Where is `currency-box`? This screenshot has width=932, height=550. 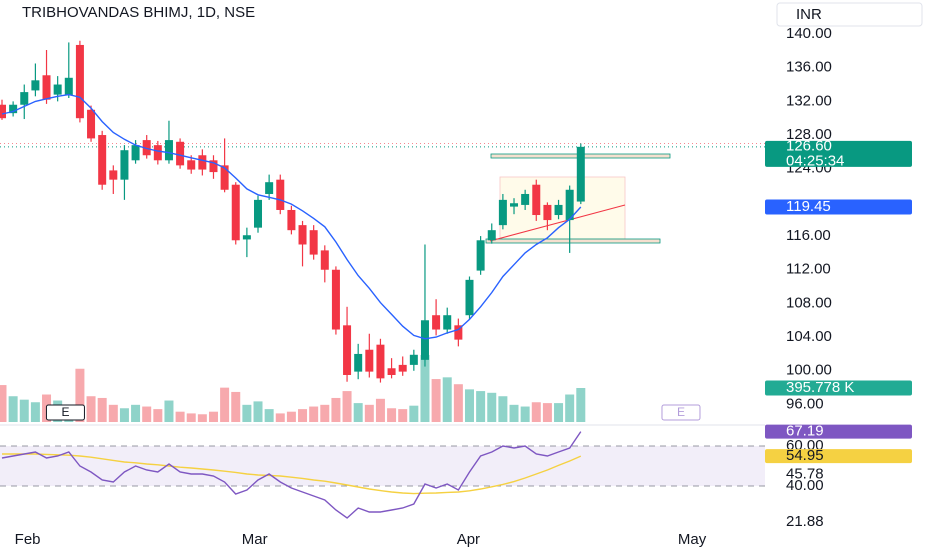
currency-box is located at coordinates (849, 14).